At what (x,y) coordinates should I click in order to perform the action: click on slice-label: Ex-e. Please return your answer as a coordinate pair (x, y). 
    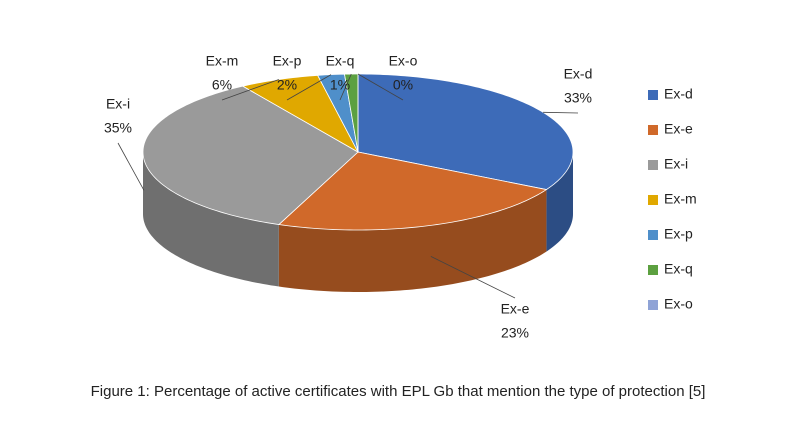
    Looking at the image, I should click on (515, 309).